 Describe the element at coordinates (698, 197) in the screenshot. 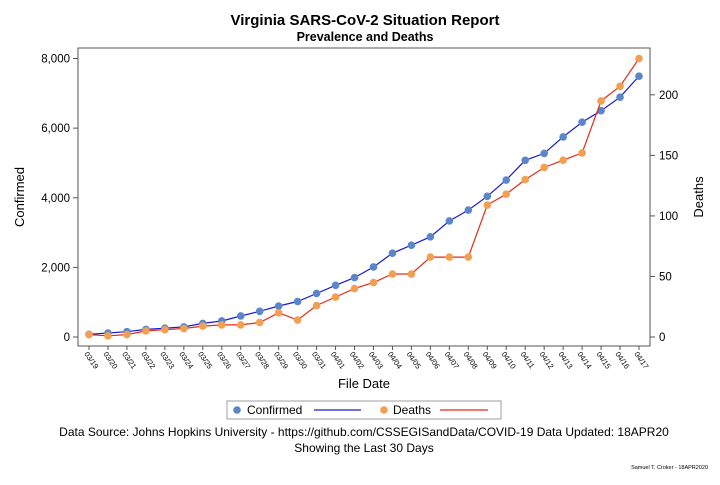

I see `y2-axis-label: Deaths` at that location.